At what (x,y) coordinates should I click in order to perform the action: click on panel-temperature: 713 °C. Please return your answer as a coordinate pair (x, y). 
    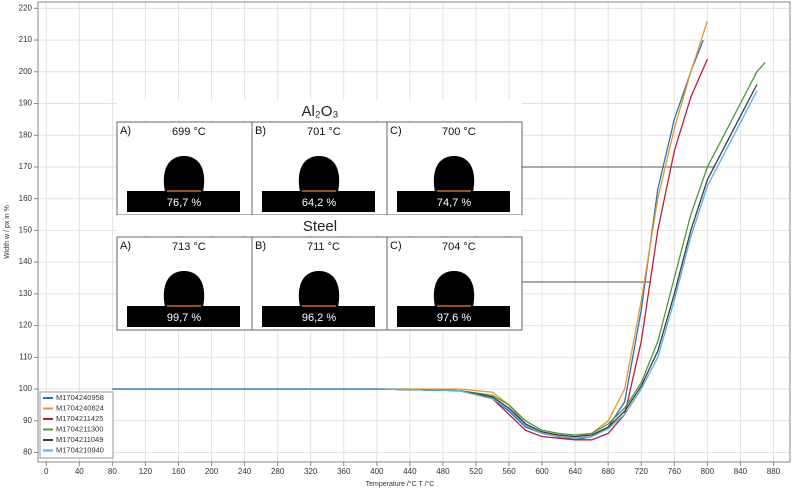
    Looking at the image, I should click on (189, 247).